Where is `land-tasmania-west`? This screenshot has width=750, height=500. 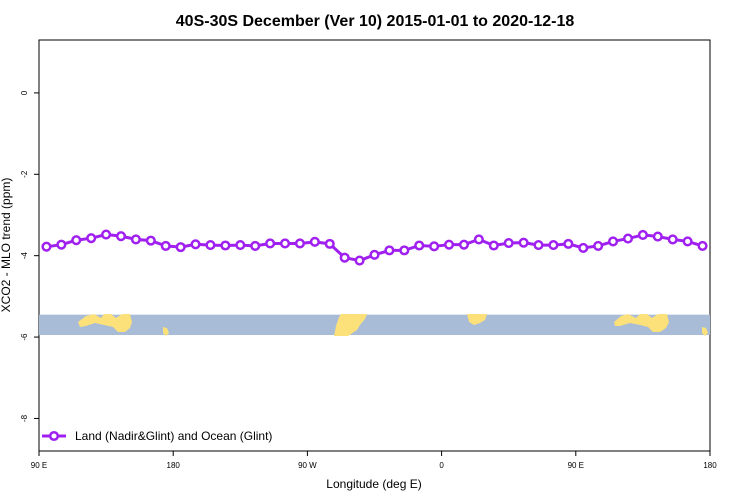 land-tasmania-west is located at coordinates (166, 331).